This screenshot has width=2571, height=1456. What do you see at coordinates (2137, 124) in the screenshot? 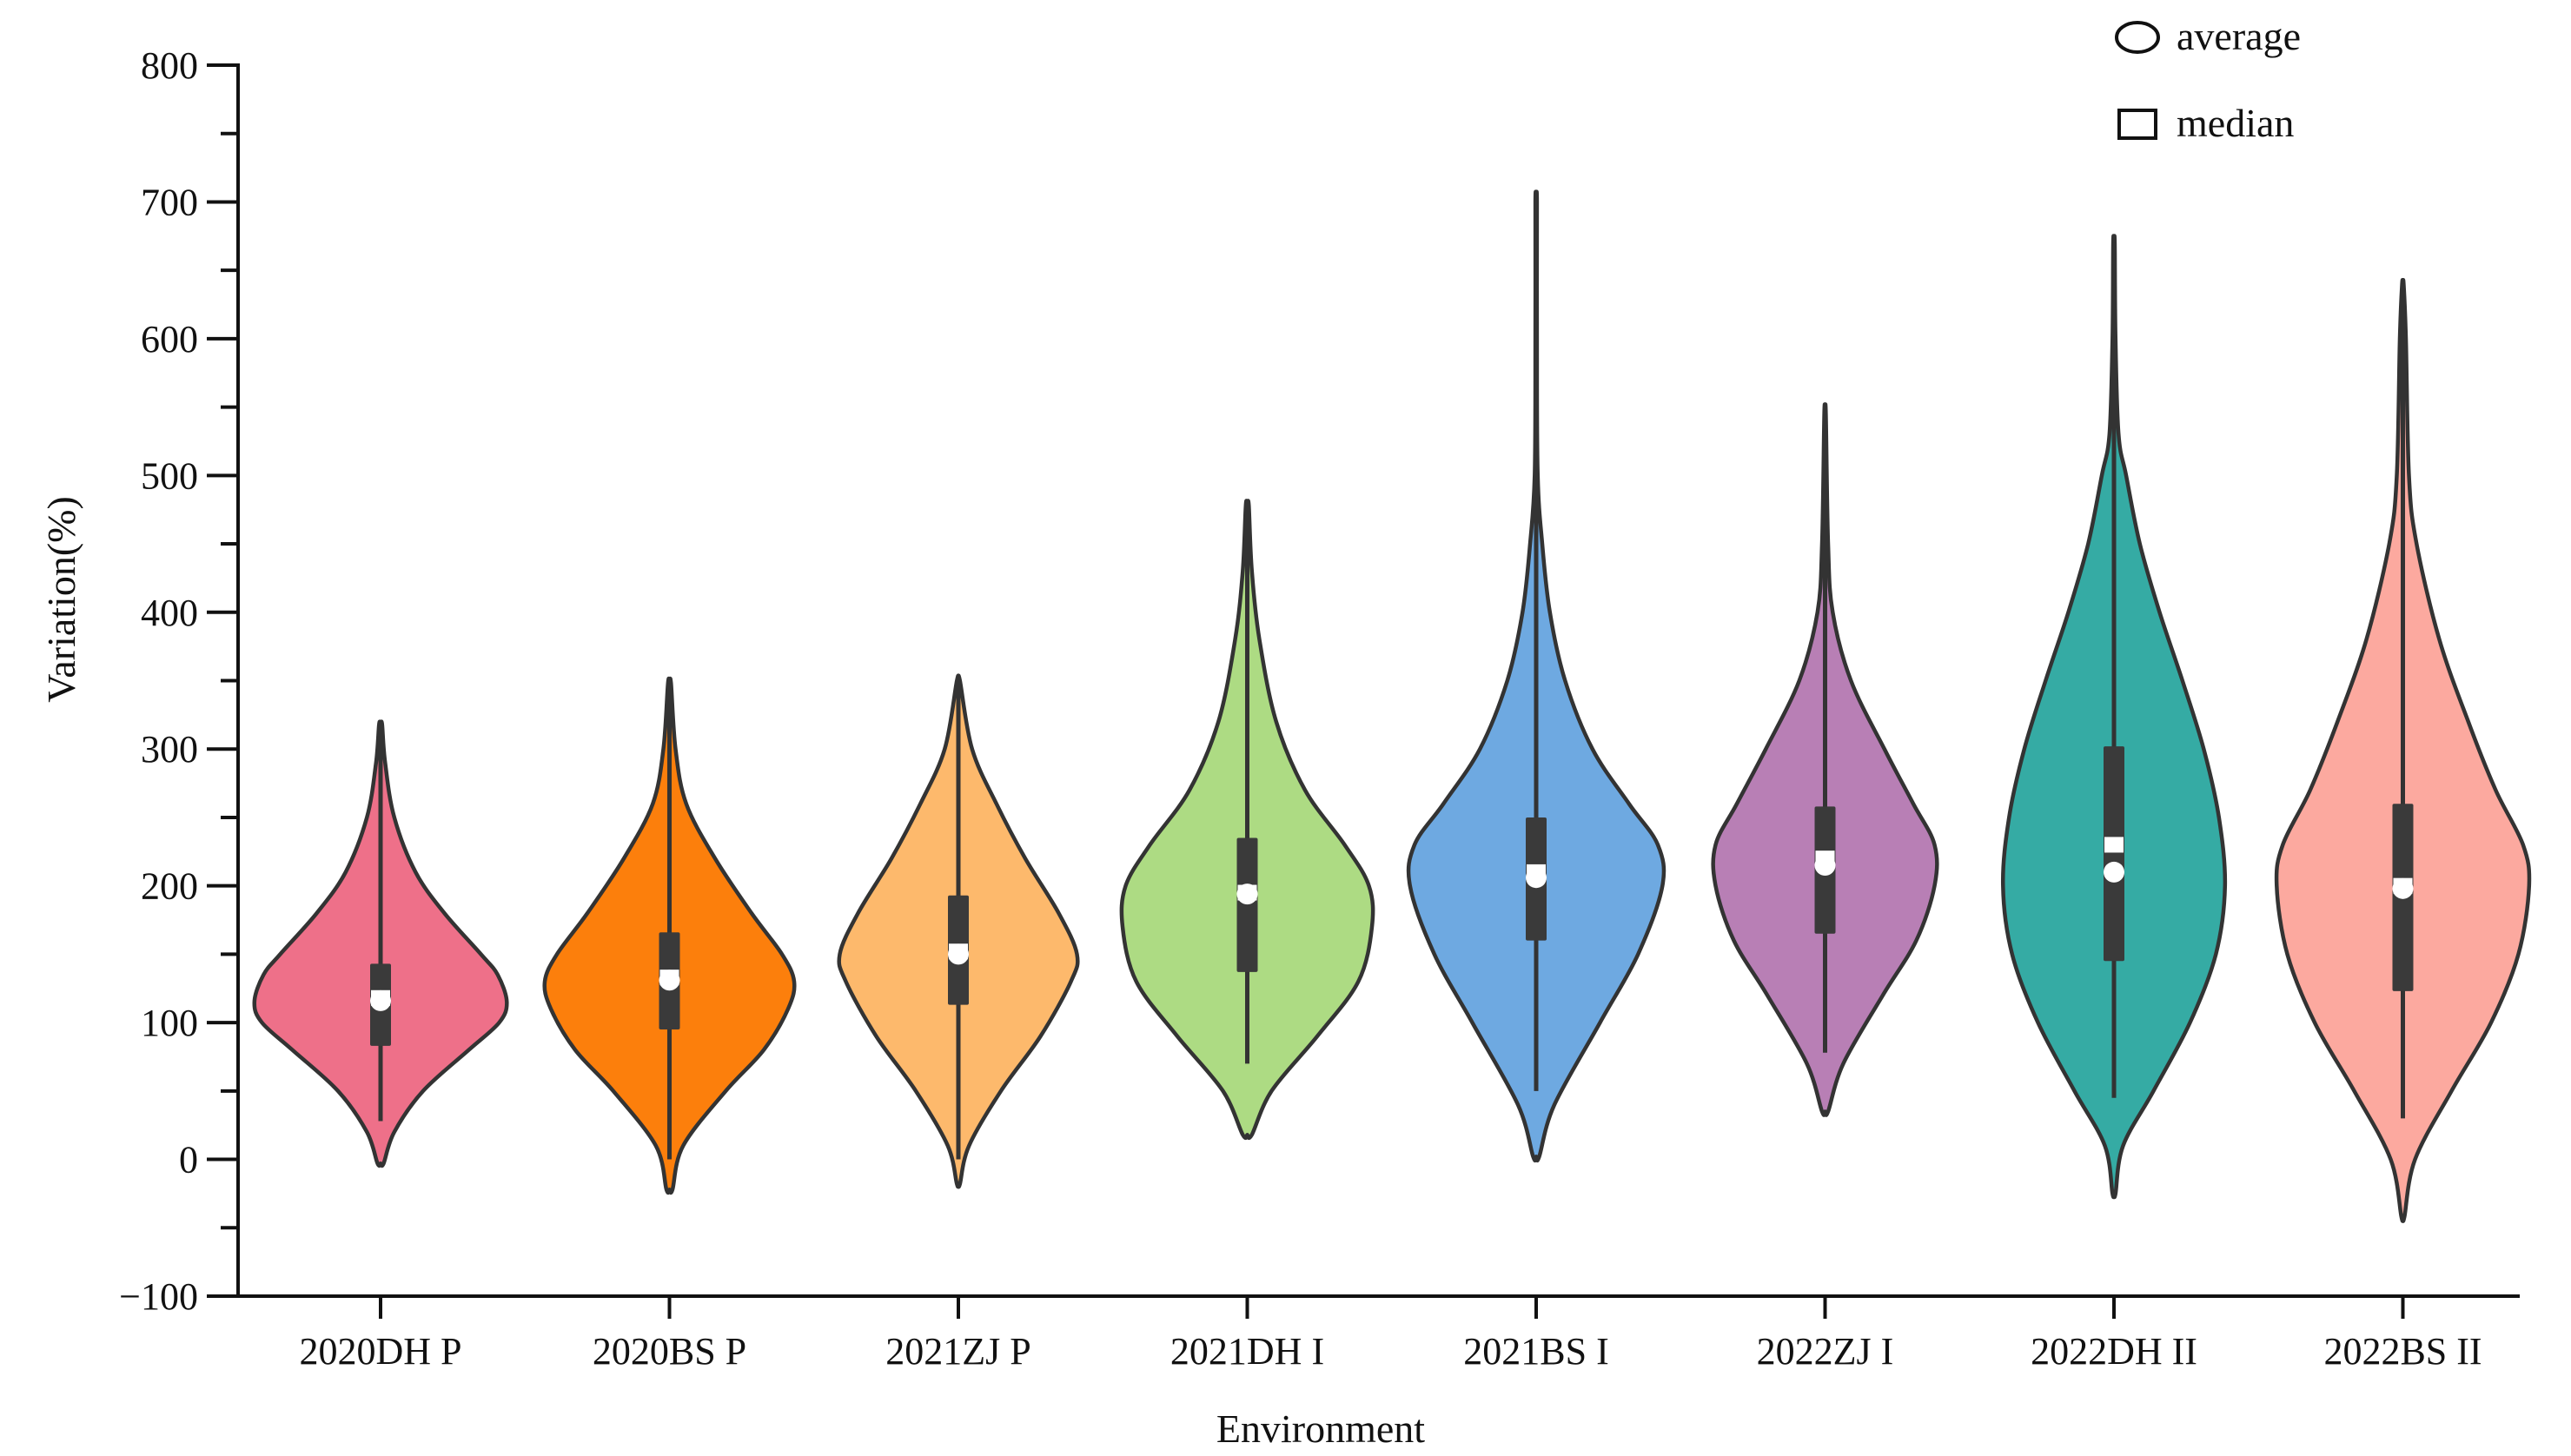
I see `legend-median-marker` at bounding box center [2137, 124].